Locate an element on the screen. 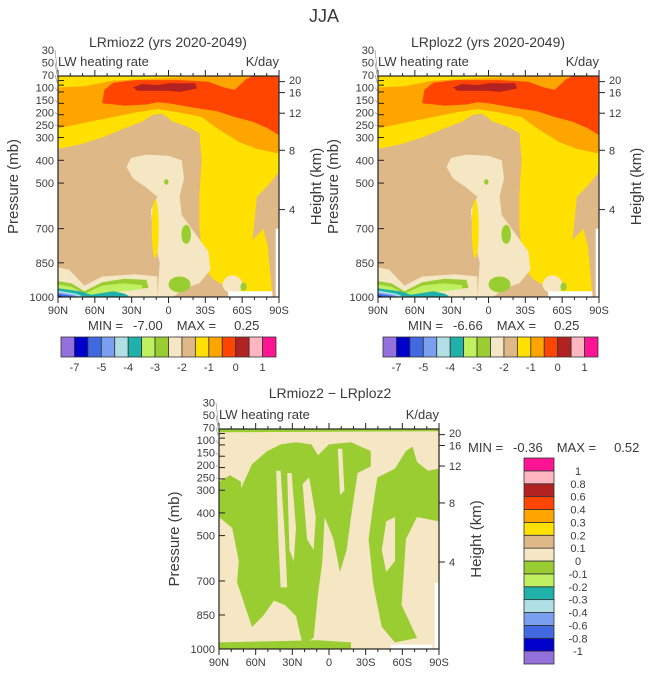  colorbar-label: -0.1 is located at coordinates (578, 575).